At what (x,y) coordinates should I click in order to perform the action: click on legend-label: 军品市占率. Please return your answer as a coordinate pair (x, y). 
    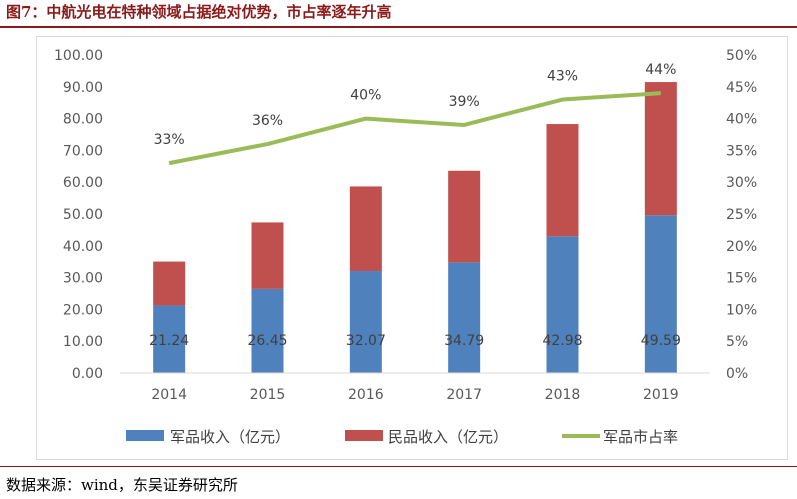
    Looking at the image, I should click on (640, 437).